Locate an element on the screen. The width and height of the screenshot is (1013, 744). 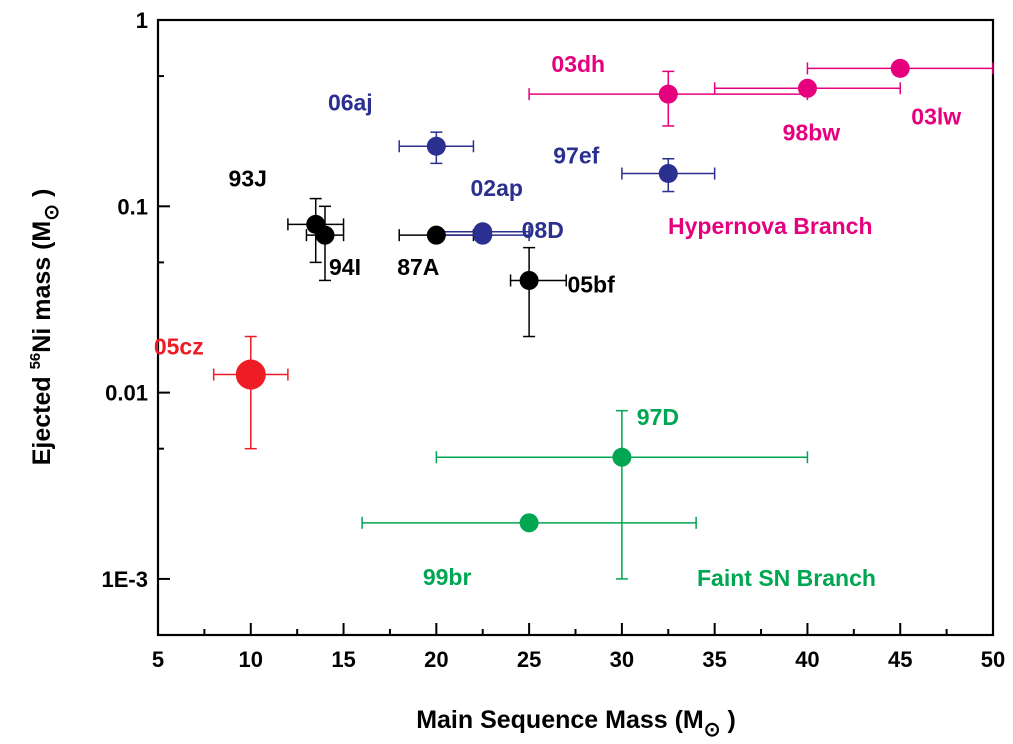
point-87a is located at coordinates (436, 235).